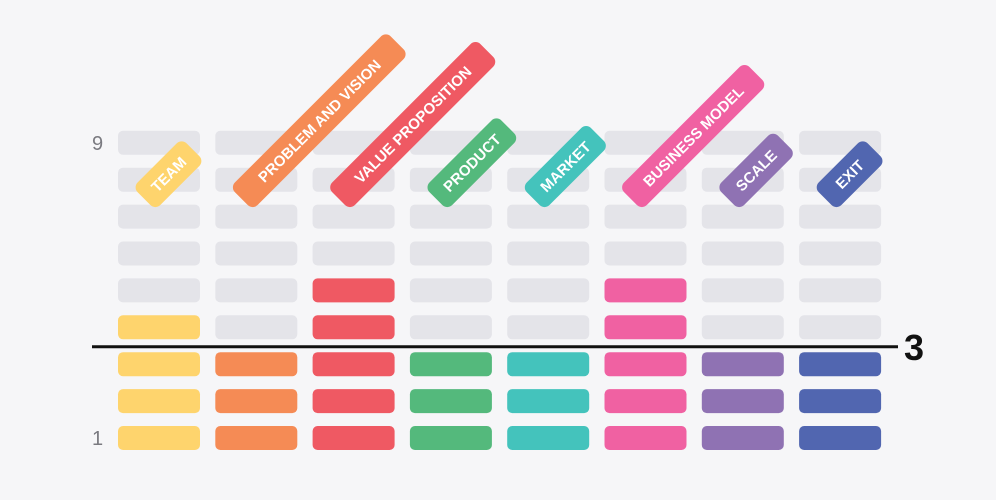 Image resolution: width=996 pixels, height=500 pixels. What do you see at coordinates (97, 291) in the screenshot?
I see `y-axis: 91` at bounding box center [97, 291].